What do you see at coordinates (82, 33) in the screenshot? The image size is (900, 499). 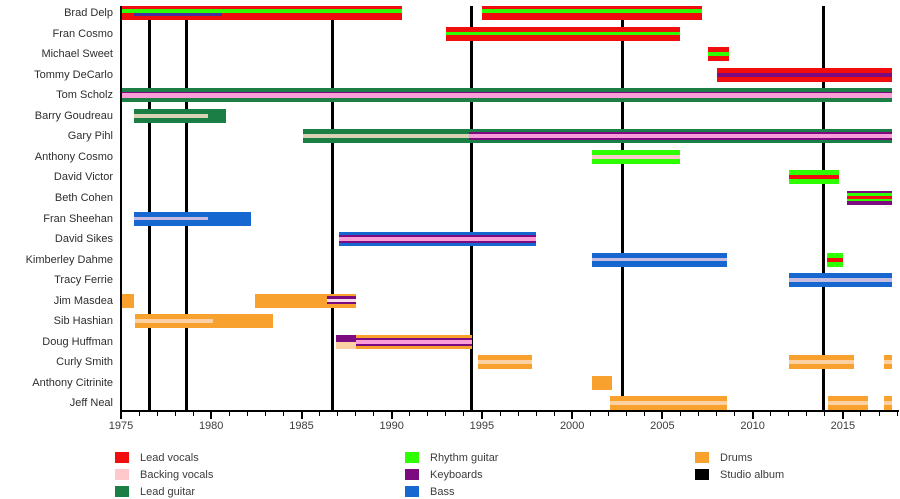 I see `member-label-fran-cosmo: Fran Cosmo` at bounding box center [82, 33].